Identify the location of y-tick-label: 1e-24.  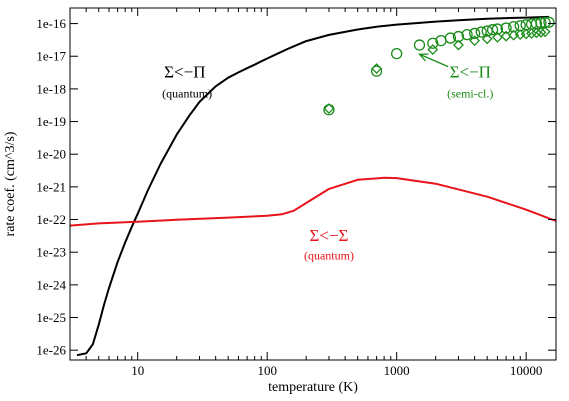
(51, 284).